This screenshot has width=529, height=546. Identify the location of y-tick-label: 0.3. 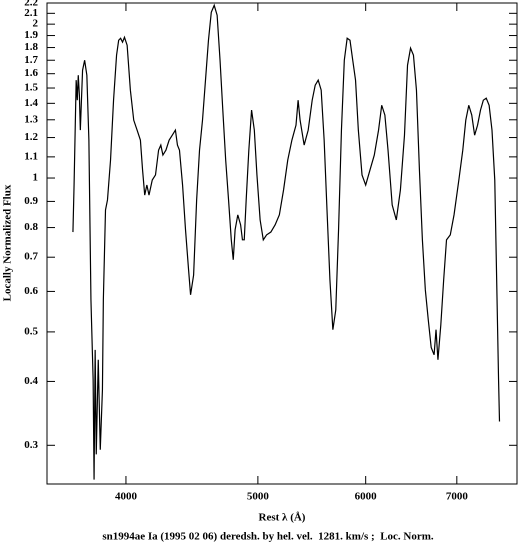
(31, 445).